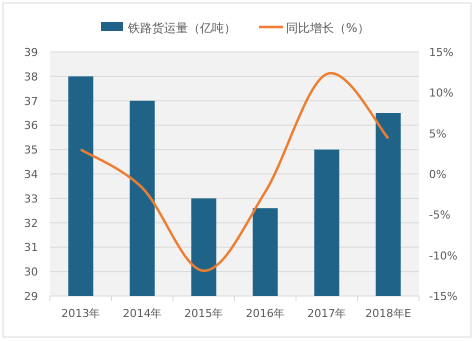 The width and height of the screenshot is (474, 341). What do you see at coordinates (80, 313) in the screenshot?
I see `x-tick-label: 2013年` at bounding box center [80, 313].